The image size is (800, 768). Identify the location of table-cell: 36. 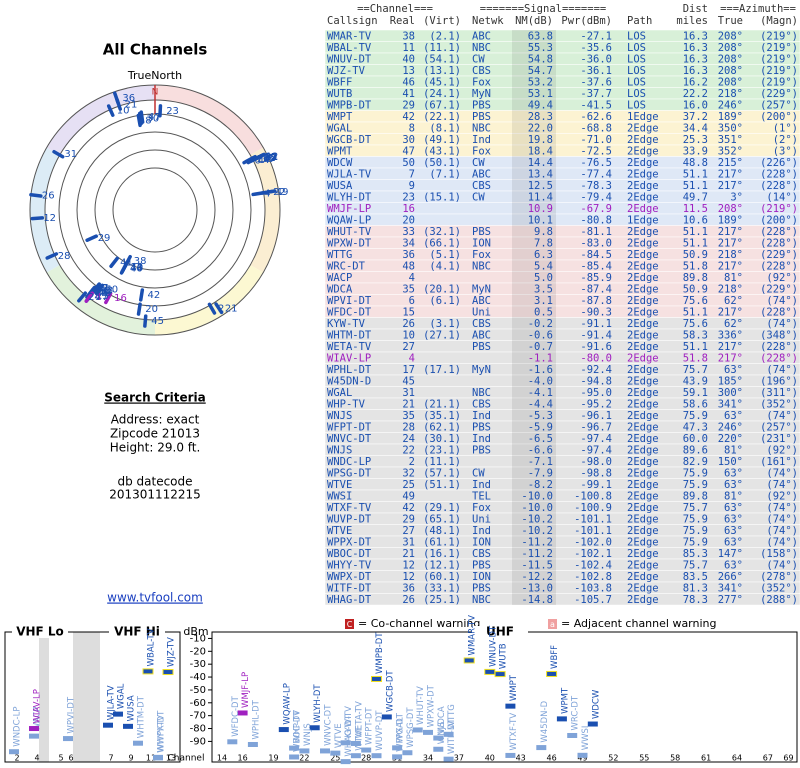
(408, 588).